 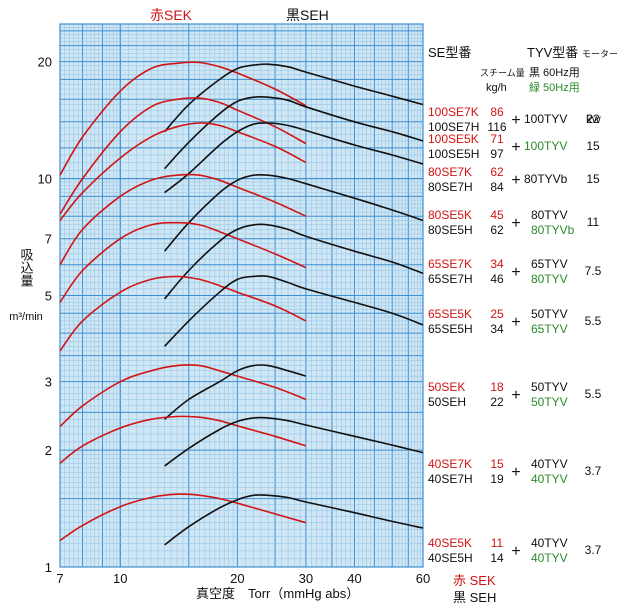 I want to click on tyv-model: 80TYVb, so click(x=546, y=179).